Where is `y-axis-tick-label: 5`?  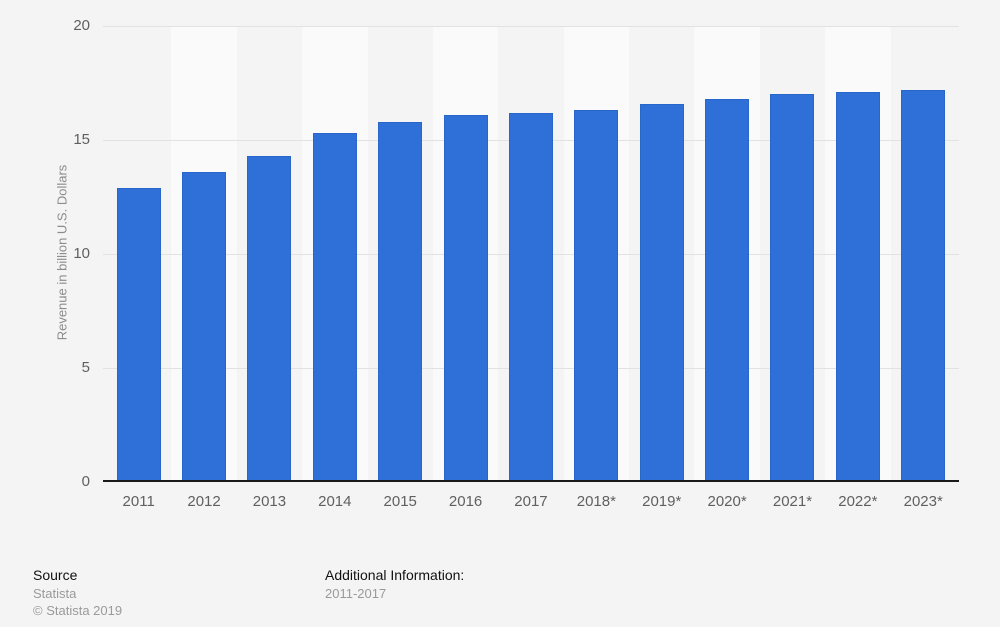
y-axis-tick-label: 5 is located at coordinates (85, 367).